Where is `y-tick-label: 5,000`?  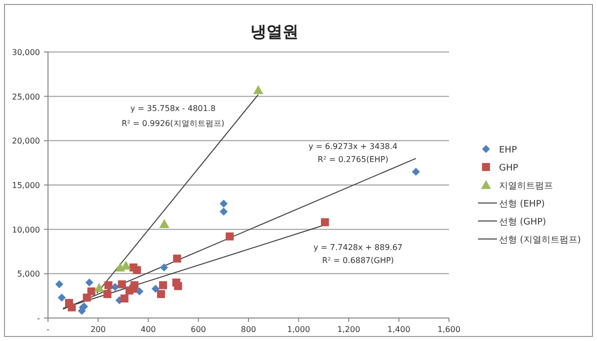
y-tick-label: 5,000 is located at coordinates (28, 274).